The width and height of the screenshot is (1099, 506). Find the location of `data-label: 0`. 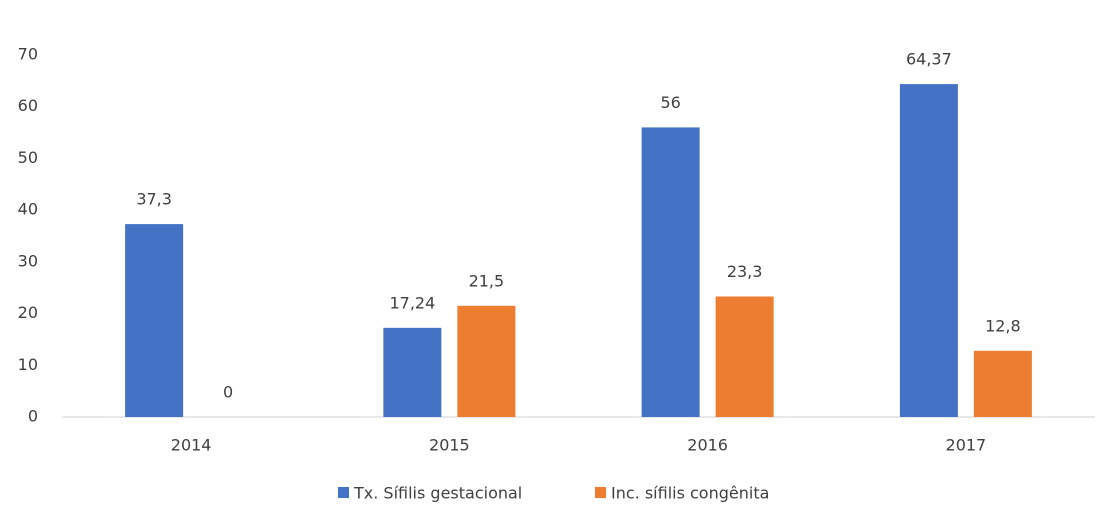

data-label: 0 is located at coordinates (228, 392).